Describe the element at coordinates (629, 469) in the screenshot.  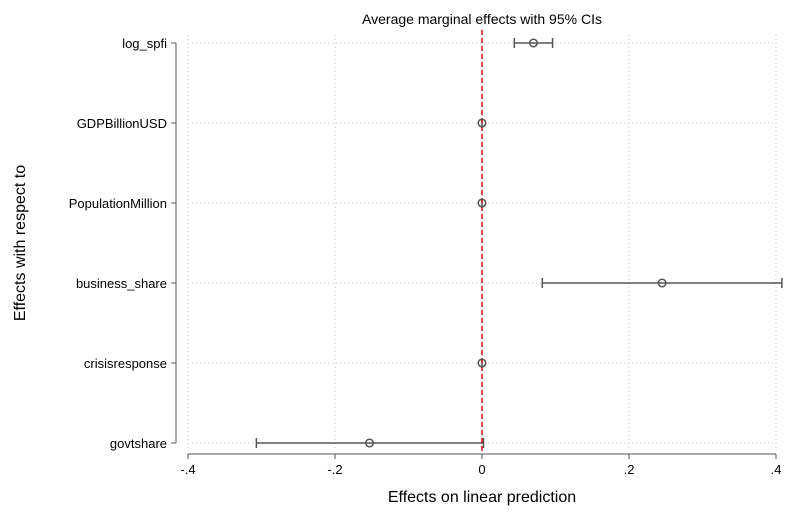
I see `x-tick-label: .2` at that location.